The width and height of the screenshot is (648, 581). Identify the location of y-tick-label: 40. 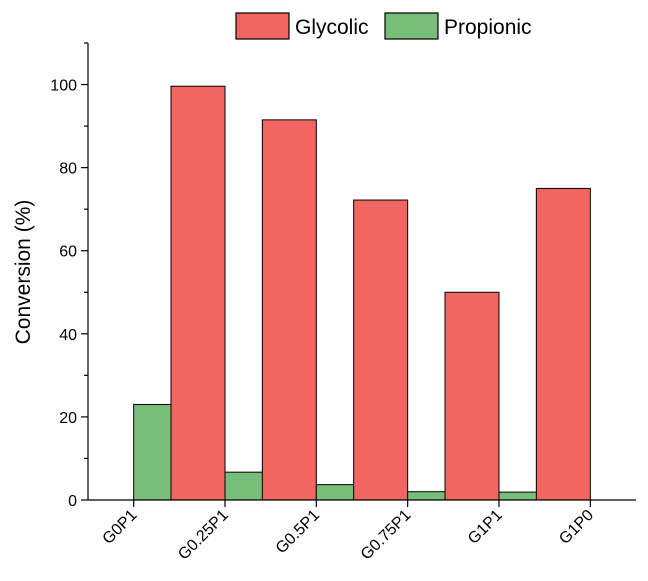
(68, 335).